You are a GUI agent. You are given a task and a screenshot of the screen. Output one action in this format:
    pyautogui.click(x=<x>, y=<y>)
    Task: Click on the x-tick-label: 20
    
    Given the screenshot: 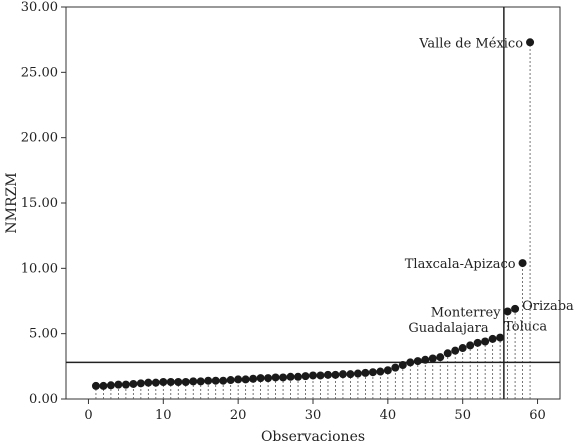 What is the action you would take?
    pyautogui.click(x=238, y=415)
    